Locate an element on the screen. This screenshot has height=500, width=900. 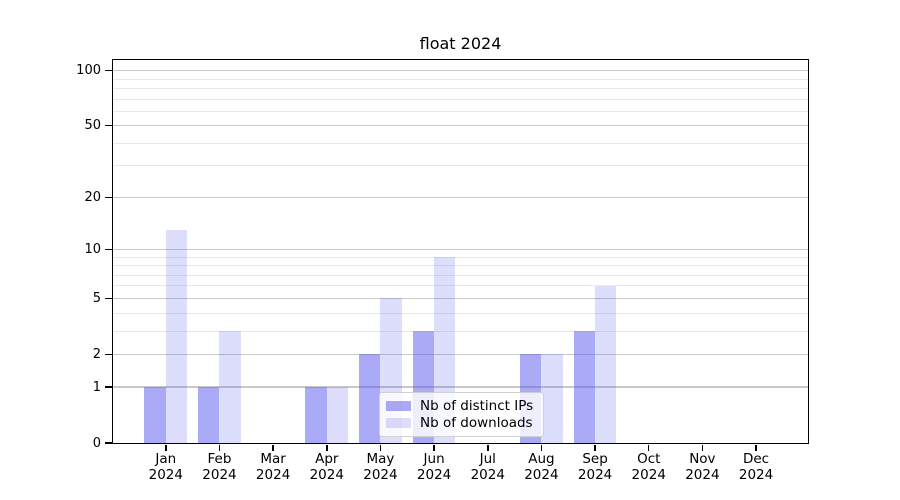
bar-nb-of-downloads-aug is located at coordinates (552, 398).